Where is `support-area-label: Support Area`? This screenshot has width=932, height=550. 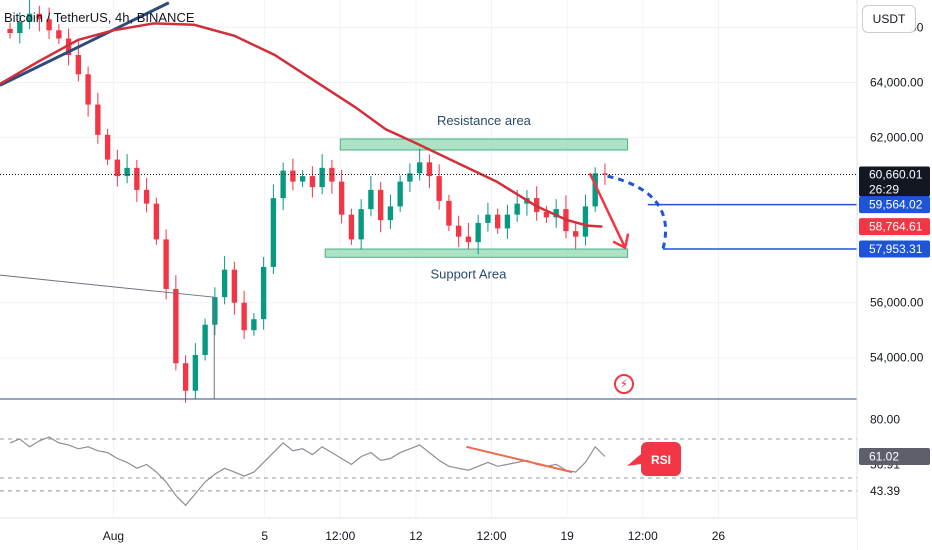 support-area-label: Support Area is located at coordinates (468, 273).